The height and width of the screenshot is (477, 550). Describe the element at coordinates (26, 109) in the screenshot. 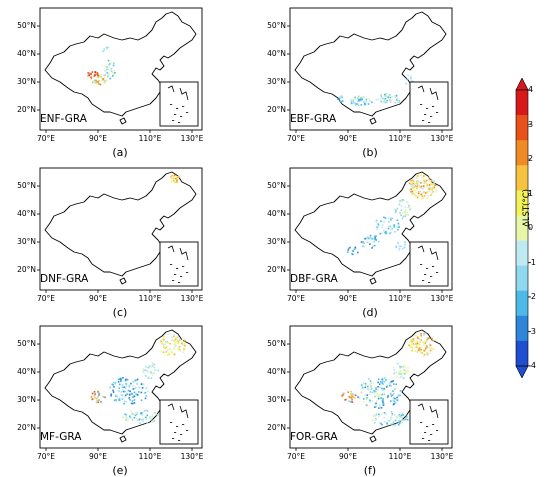

I see `y-tick-label: 20°N` at that location.